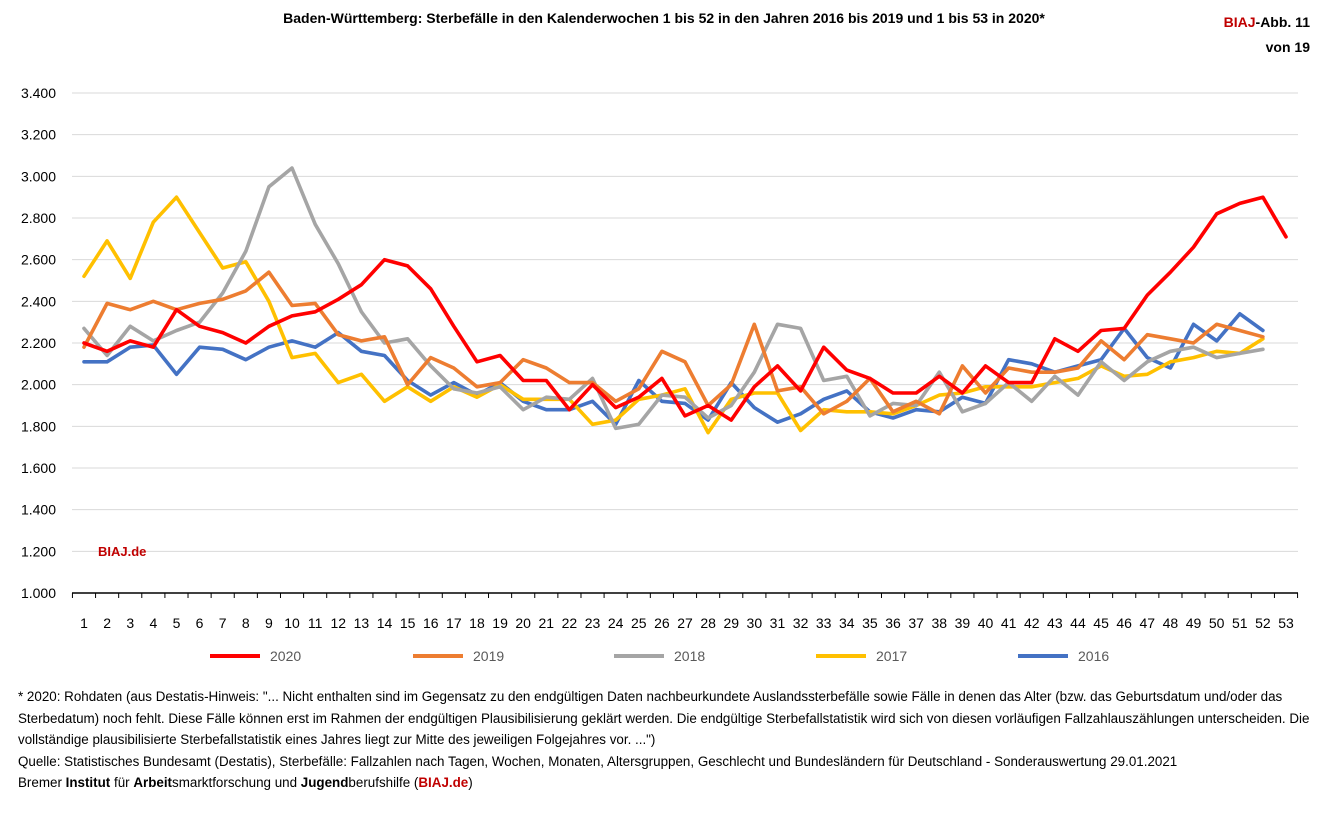  What do you see at coordinates (1263, 623) in the screenshot?
I see `x-tick-label: 52` at bounding box center [1263, 623].